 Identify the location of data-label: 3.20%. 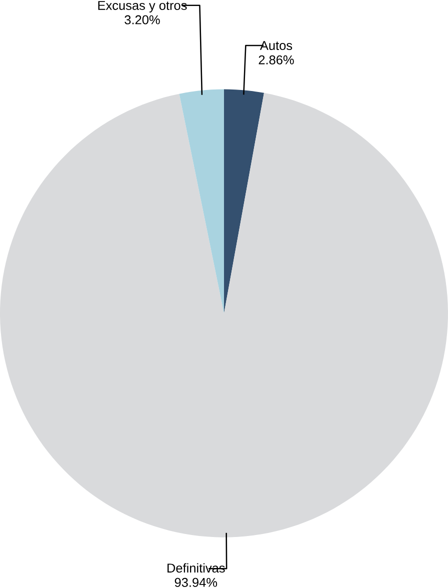
(142, 19).